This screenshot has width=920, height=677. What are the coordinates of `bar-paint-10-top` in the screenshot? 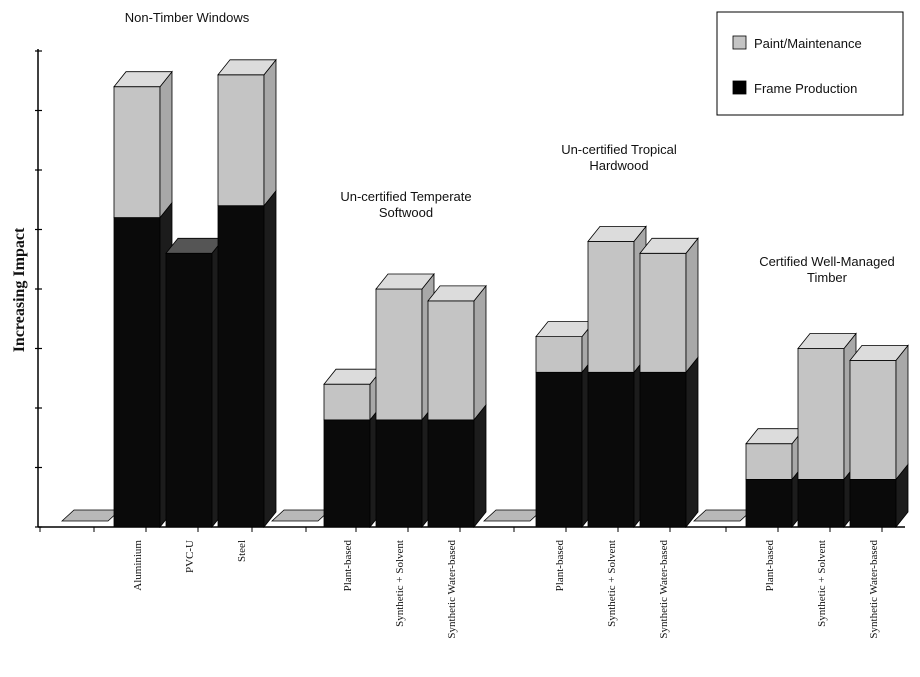 It's located at (617, 233).